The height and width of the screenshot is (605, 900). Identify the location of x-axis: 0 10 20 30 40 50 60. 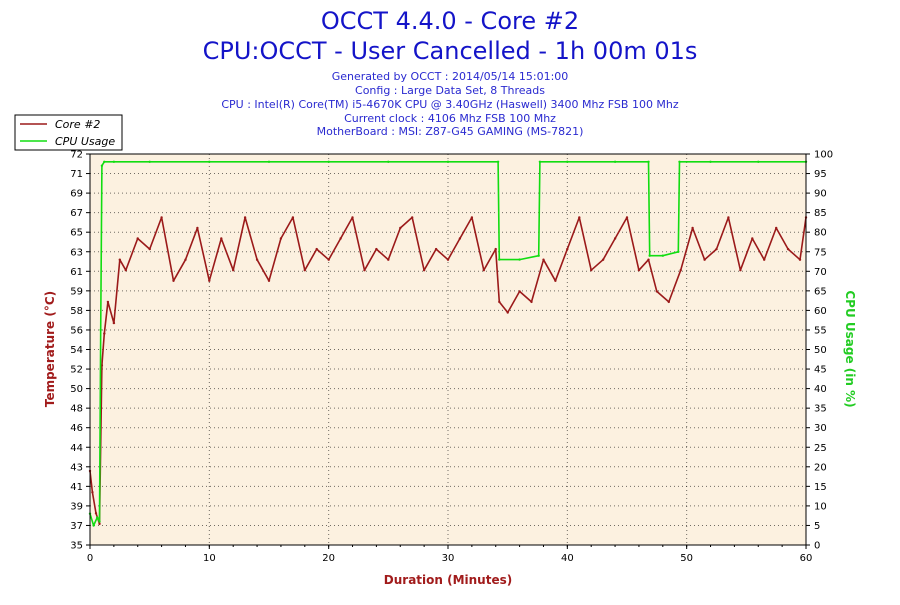
(449, 554).